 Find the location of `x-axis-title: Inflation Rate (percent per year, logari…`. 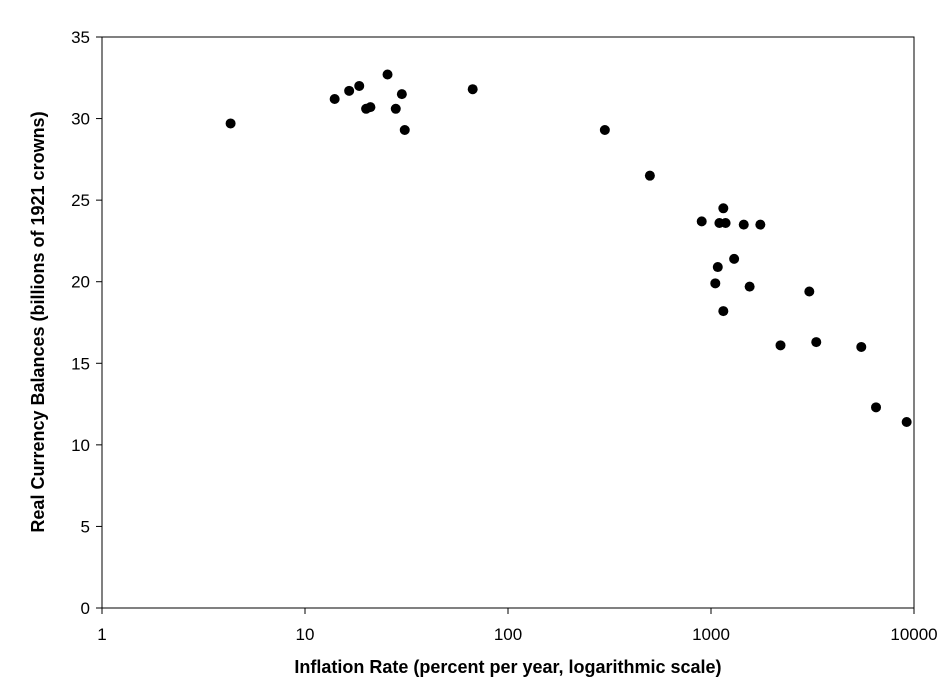

x-axis-title: Inflation Rate (percent per year, logari… is located at coordinates (507, 667).